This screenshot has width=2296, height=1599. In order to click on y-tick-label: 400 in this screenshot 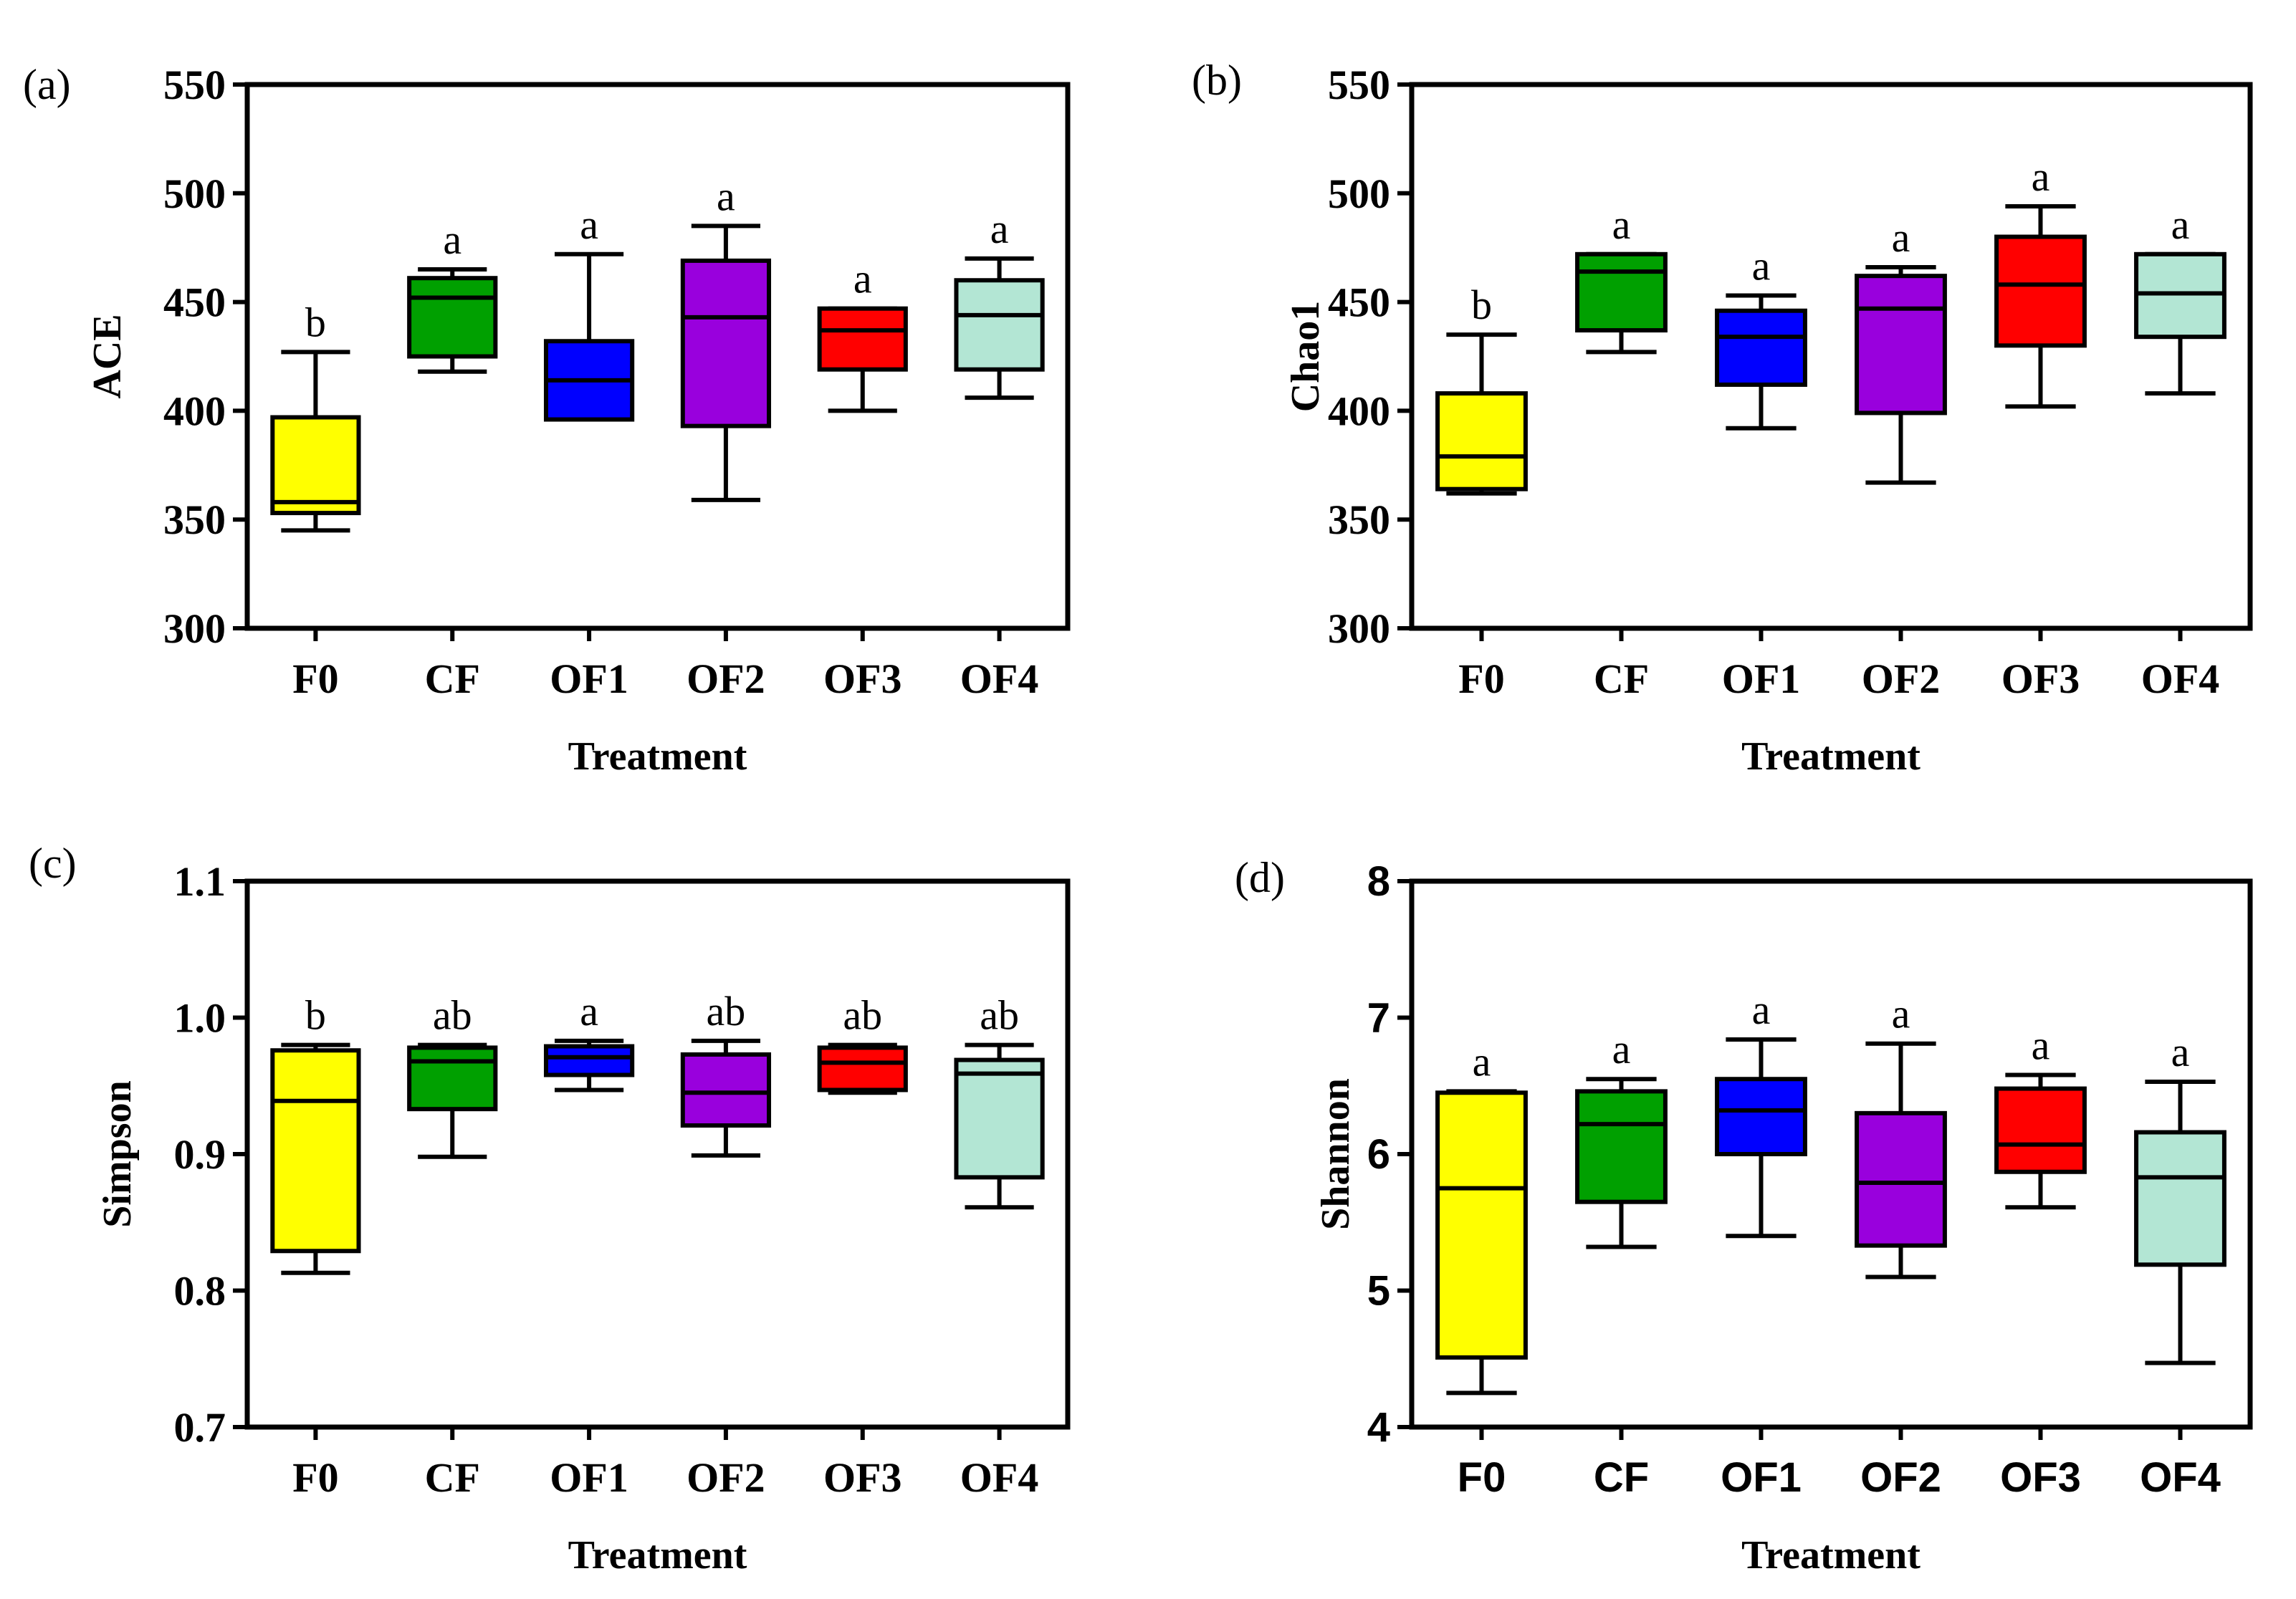, I will do `click(194, 411)`.